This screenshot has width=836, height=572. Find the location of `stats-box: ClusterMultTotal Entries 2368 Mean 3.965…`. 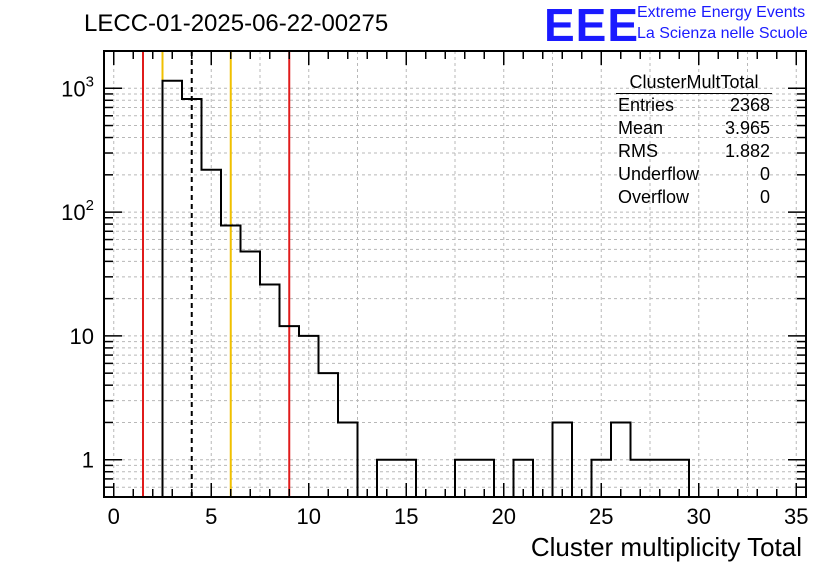

stats-box: ClusterMultTotal Entries 2368 Mean 3.965… is located at coordinates (695, 140).